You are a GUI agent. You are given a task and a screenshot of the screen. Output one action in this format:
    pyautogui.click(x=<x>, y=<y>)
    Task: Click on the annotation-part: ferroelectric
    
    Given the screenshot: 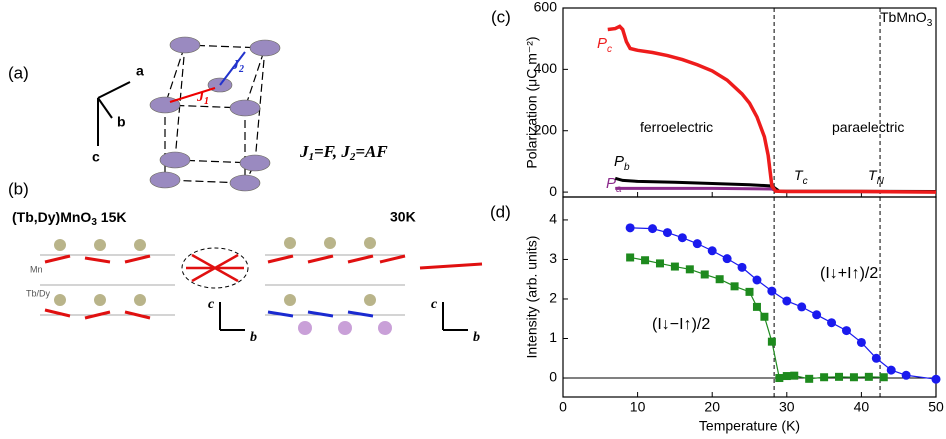 What is the action you would take?
    pyautogui.click(x=676, y=127)
    